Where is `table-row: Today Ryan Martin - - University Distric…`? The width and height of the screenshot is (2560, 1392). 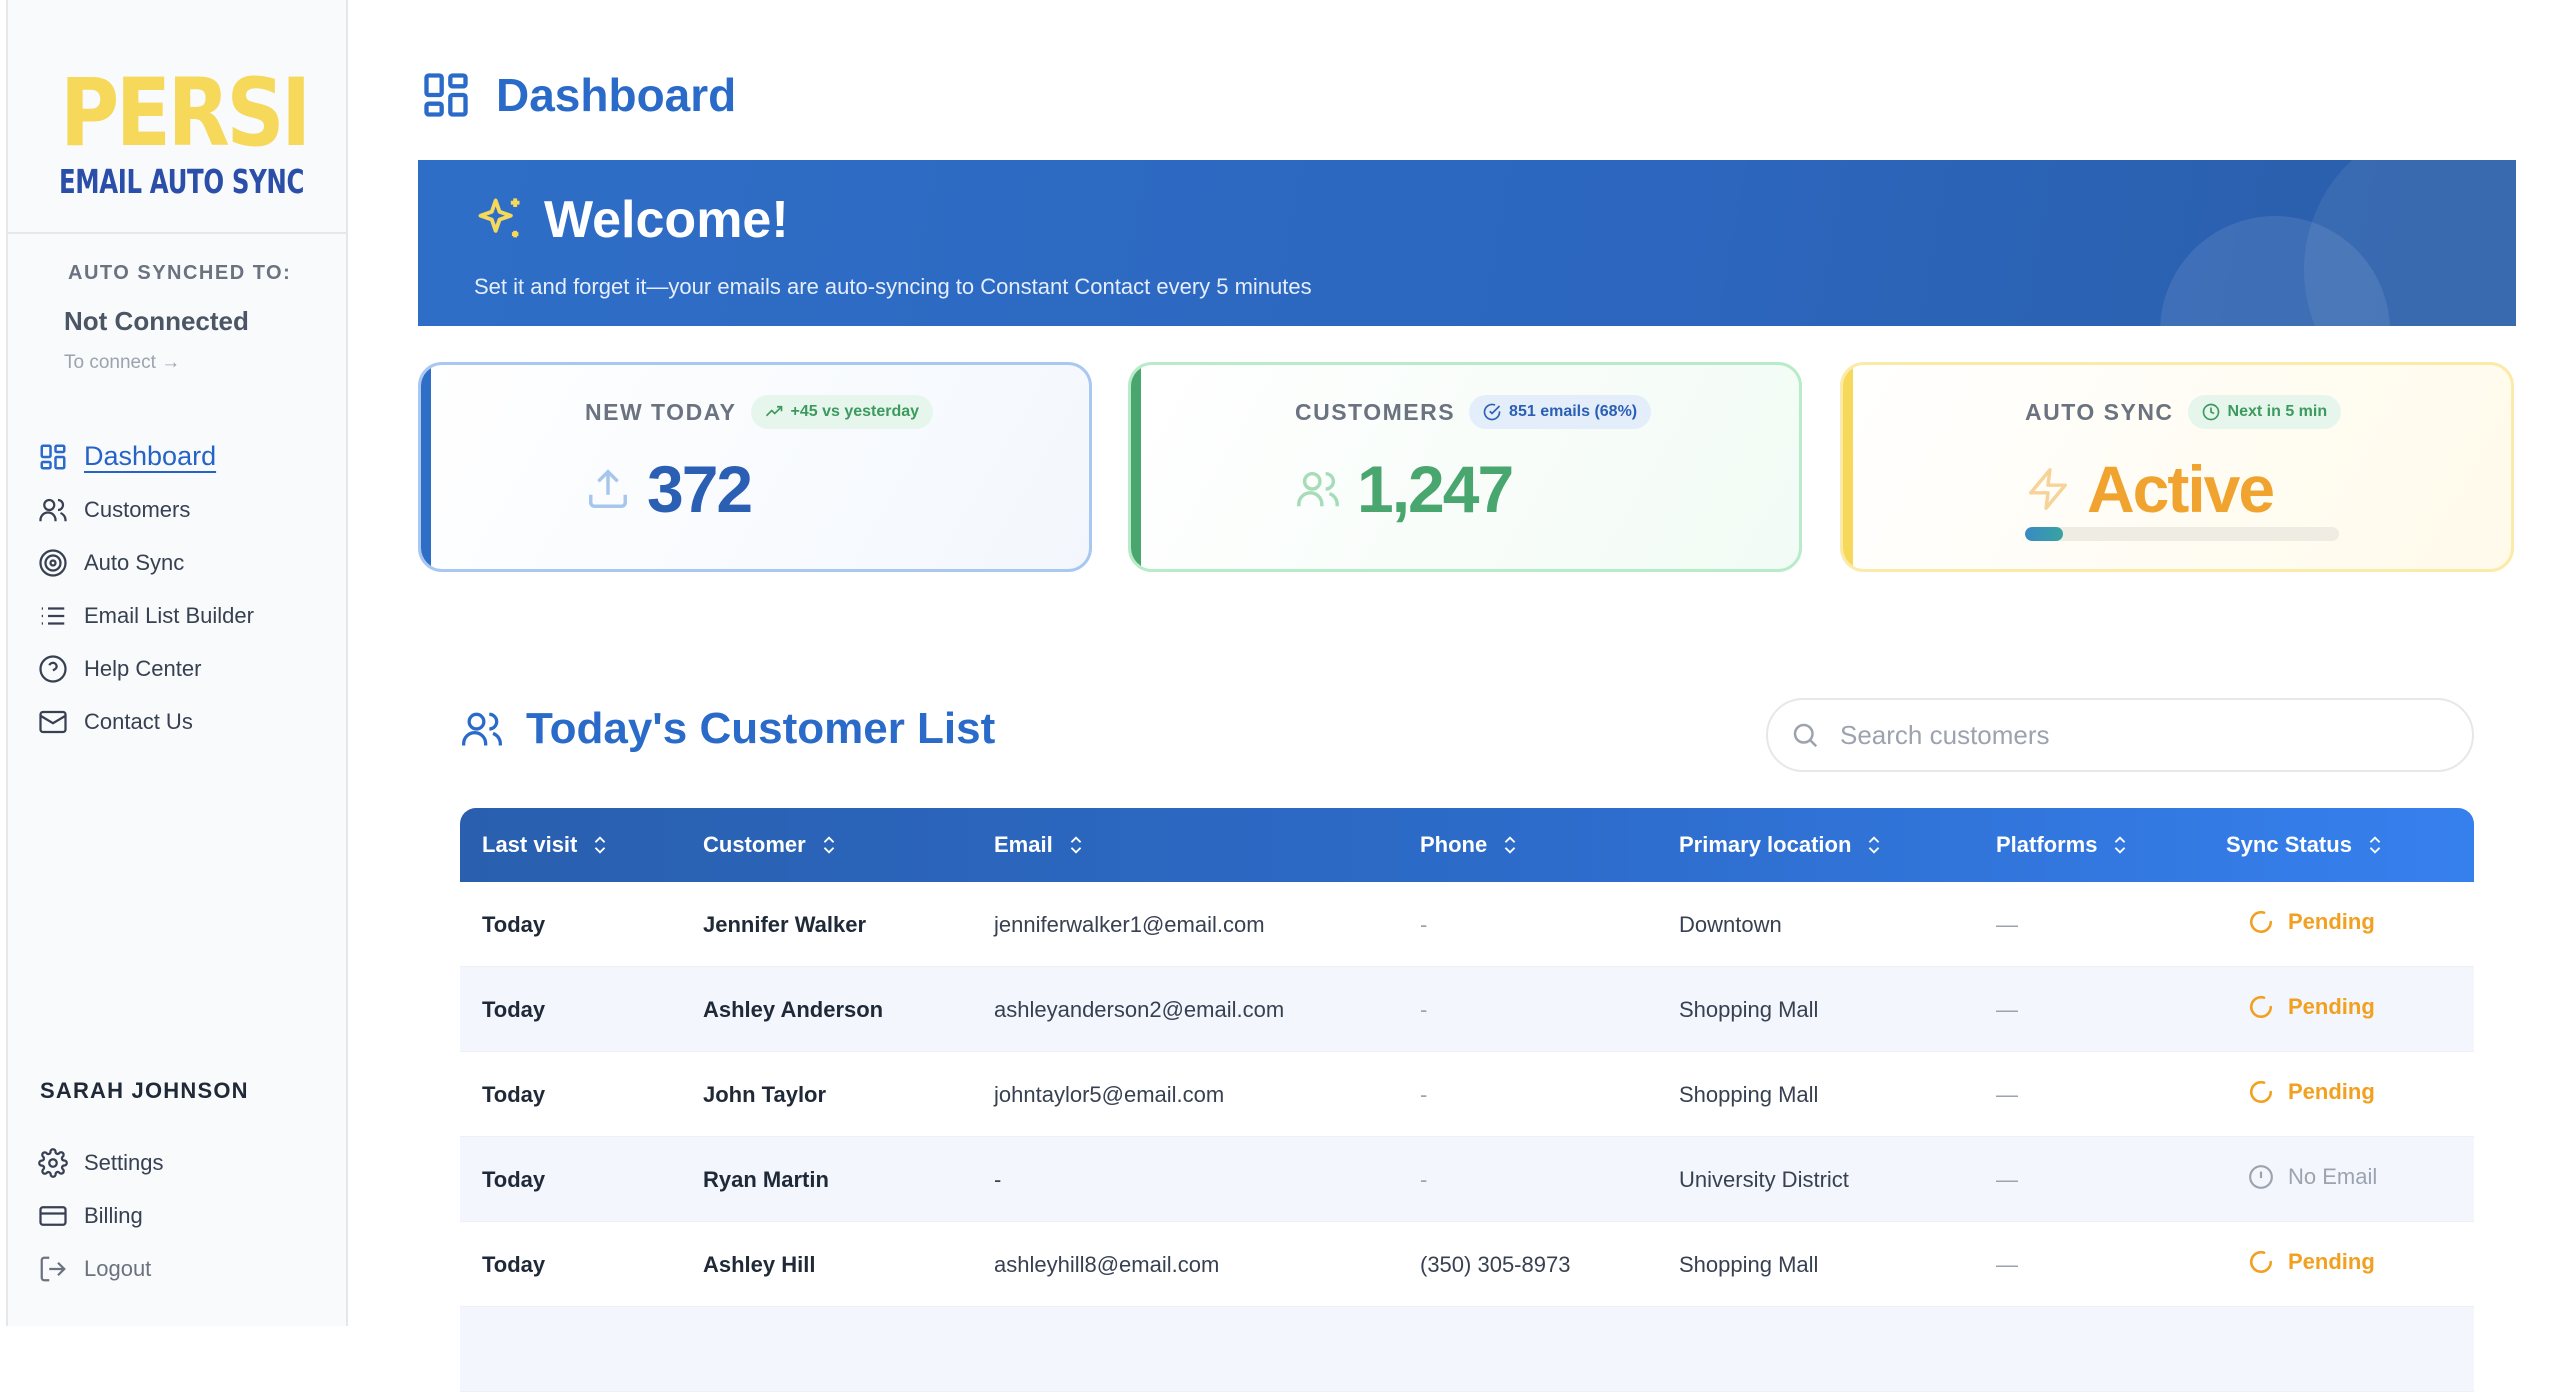
table-row: Today Ryan Martin - - University Distric… is located at coordinates (1467, 1179).